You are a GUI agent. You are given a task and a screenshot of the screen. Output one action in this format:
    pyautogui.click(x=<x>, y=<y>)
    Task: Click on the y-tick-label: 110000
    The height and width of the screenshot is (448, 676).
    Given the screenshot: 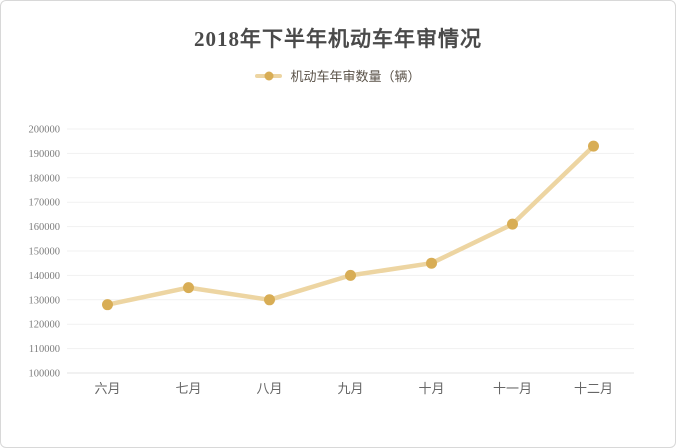 What is the action you would take?
    pyautogui.click(x=44, y=349)
    